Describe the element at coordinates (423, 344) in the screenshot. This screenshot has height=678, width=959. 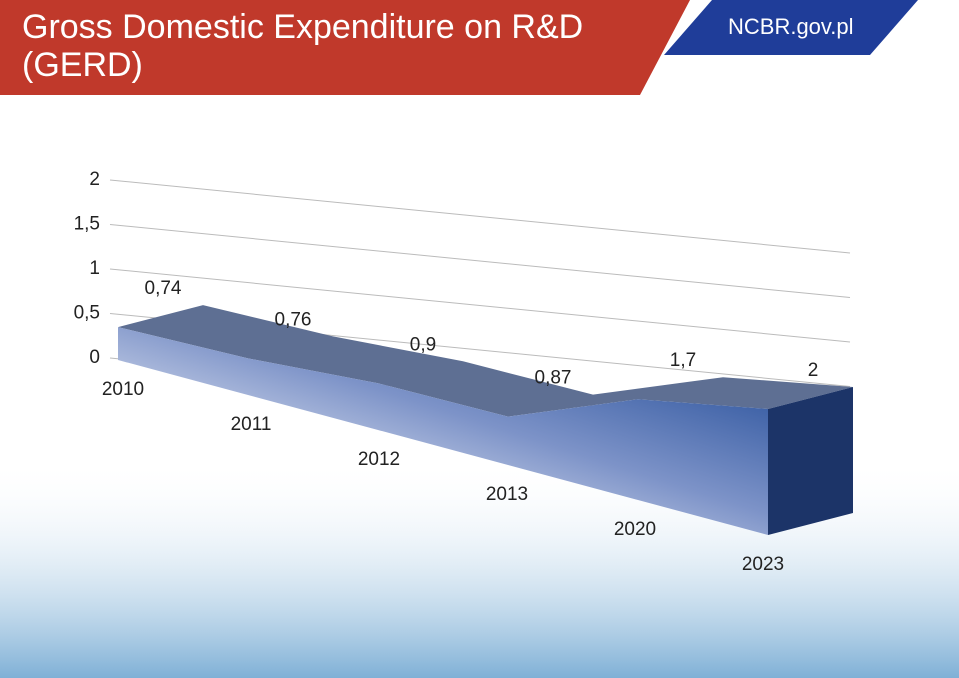
I see `value-label: 0,9` at that location.